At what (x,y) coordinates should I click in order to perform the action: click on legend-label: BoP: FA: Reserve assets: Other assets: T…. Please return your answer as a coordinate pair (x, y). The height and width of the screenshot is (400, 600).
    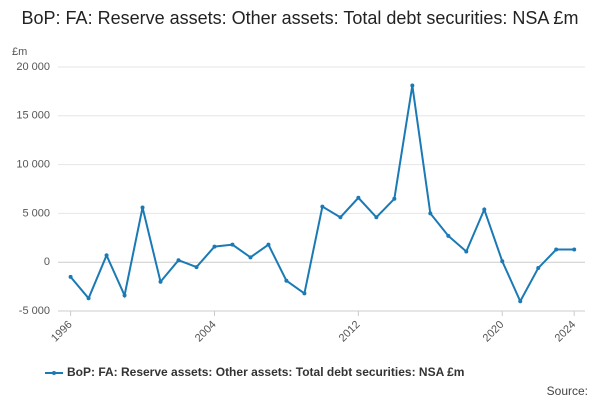
    Looking at the image, I should click on (265, 372).